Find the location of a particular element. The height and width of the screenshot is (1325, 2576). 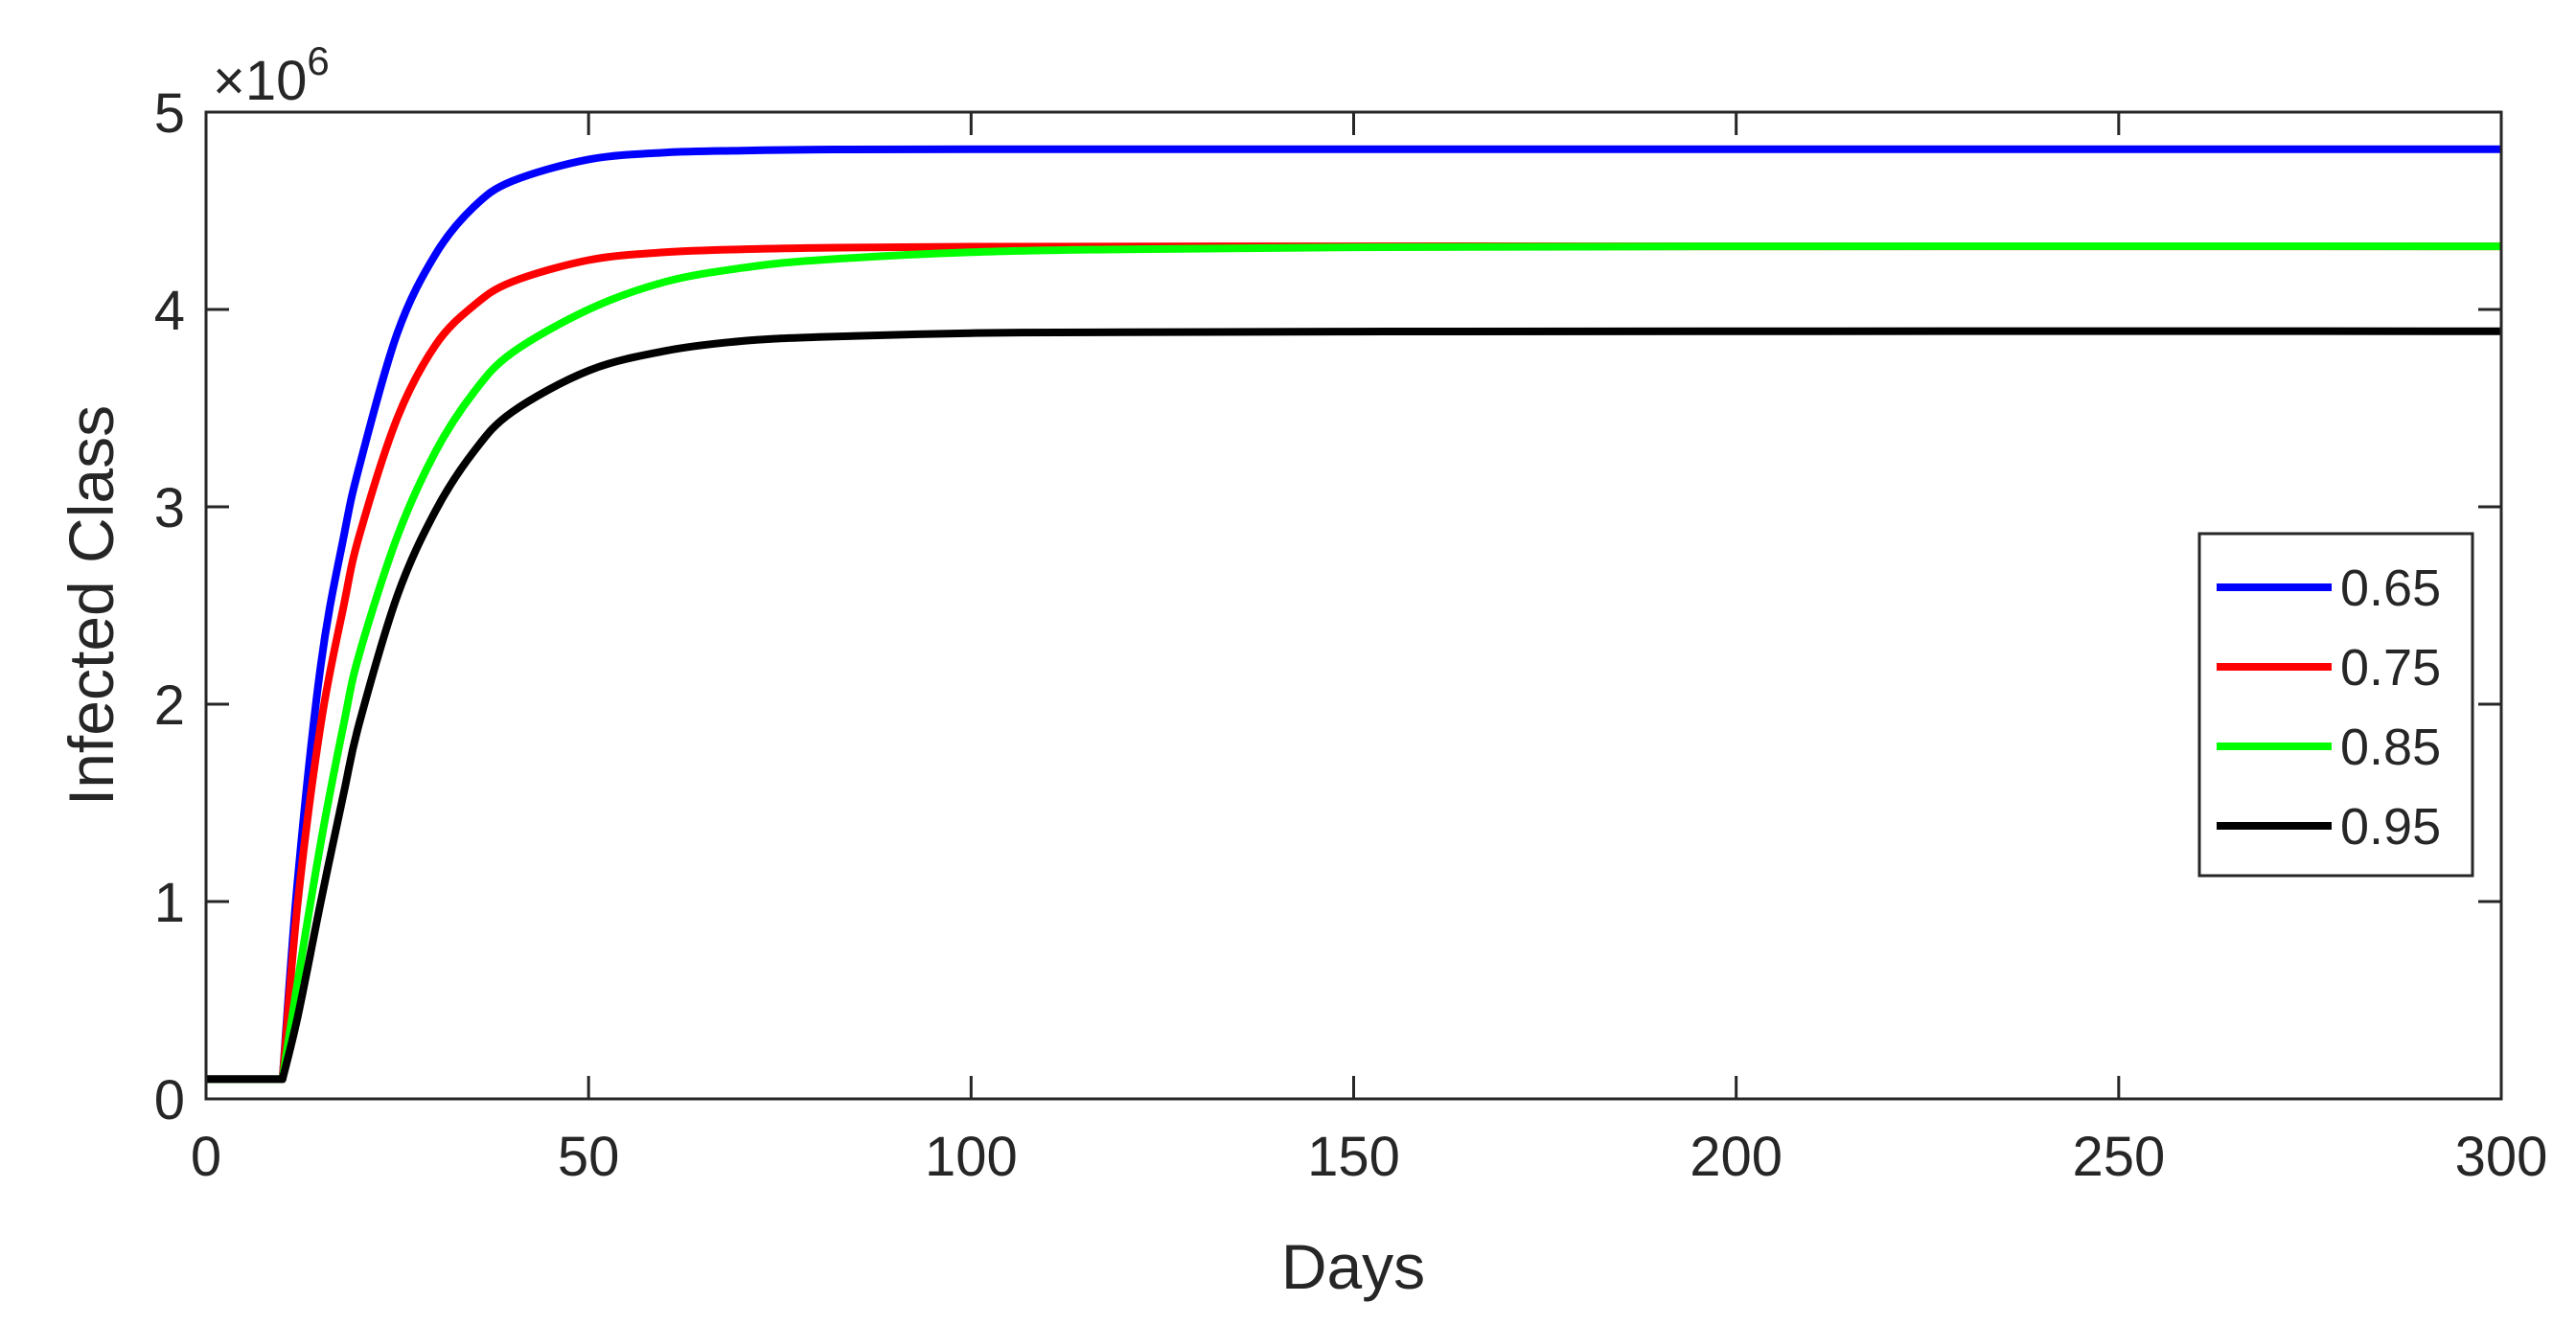

legend: 0.65 0.75 0.85 0.95 is located at coordinates (2335, 705).